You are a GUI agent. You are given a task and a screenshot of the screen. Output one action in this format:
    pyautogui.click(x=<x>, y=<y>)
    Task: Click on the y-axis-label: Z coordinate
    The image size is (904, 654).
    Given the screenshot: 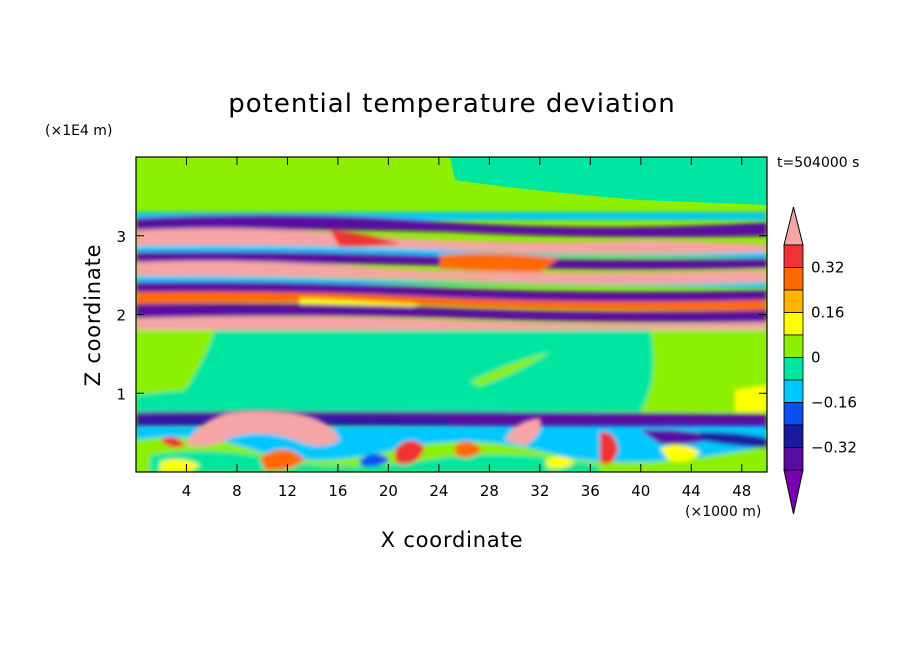 What is the action you would take?
    pyautogui.click(x=93, y=315)
    